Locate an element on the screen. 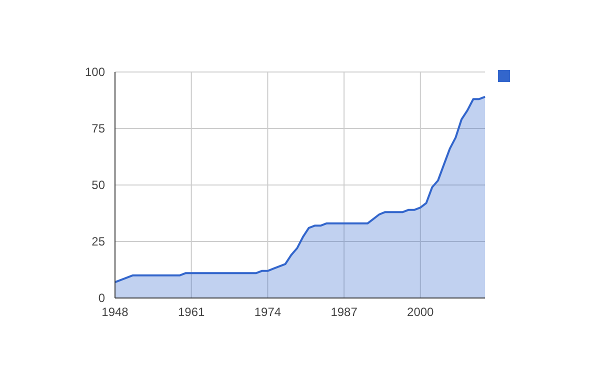 The height and width of the screenshot is (371, 600). x-tick-label: 1961 is located at coordinates (192, 312).